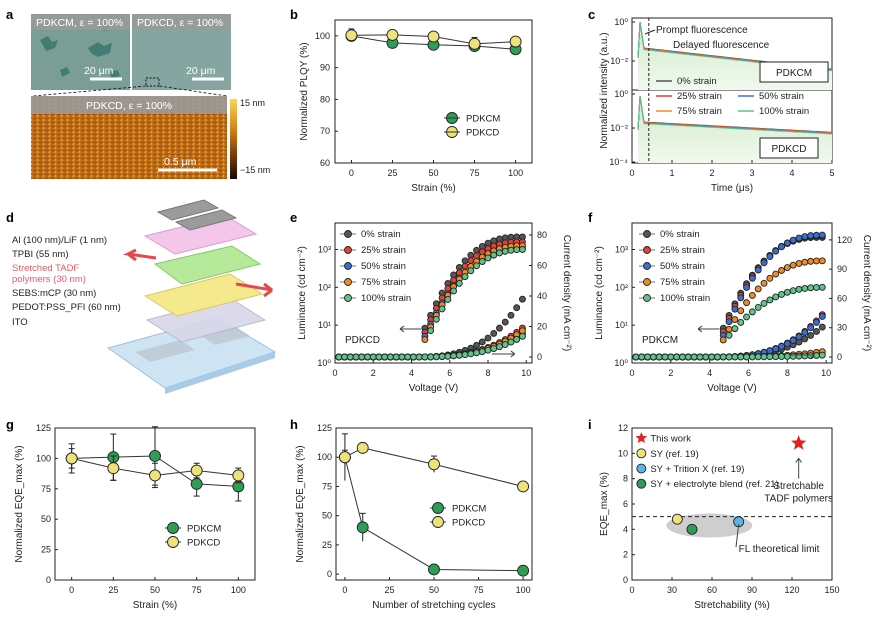  I want to click on legend-label: 50% strain, so click(682, 266).